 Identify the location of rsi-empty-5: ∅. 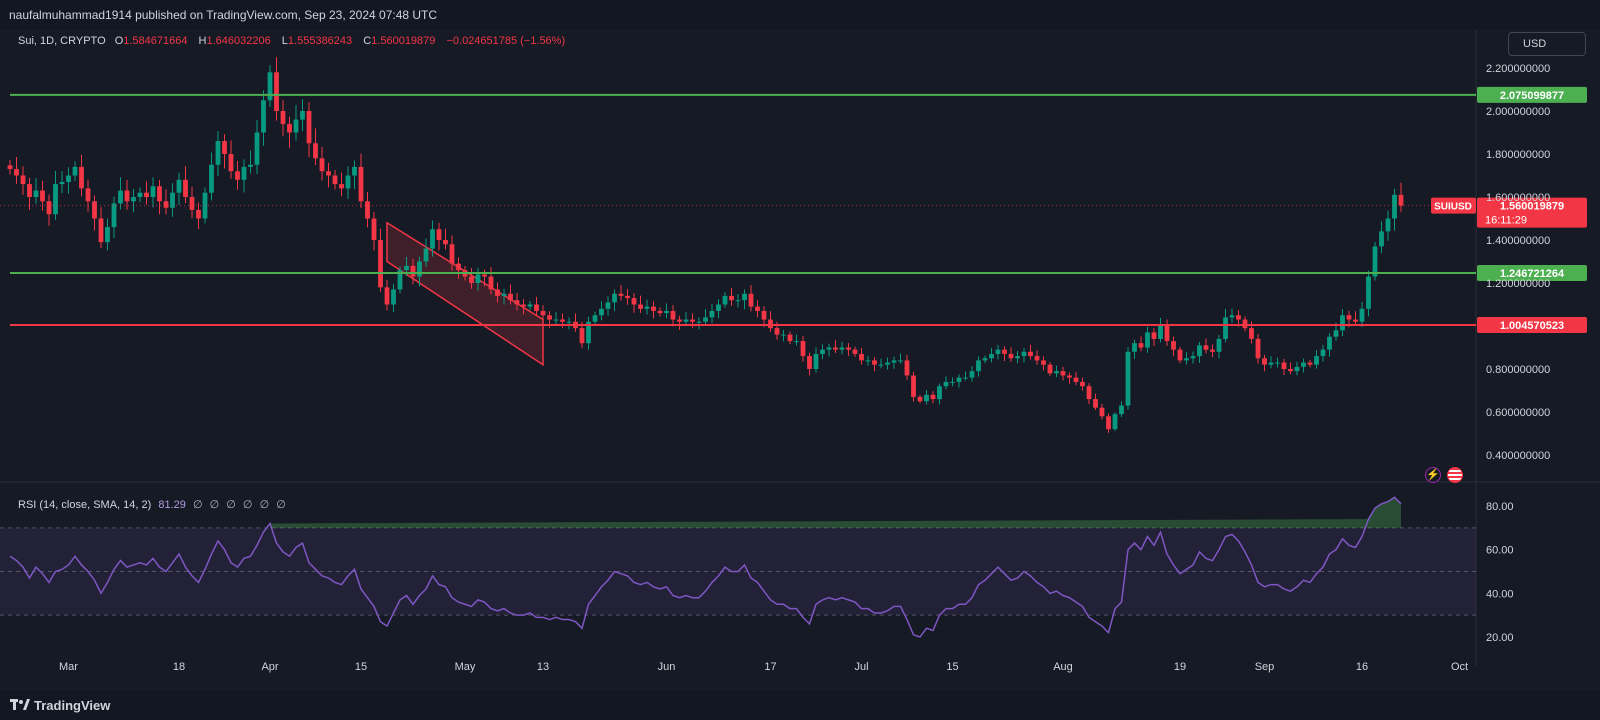
(281, 505).